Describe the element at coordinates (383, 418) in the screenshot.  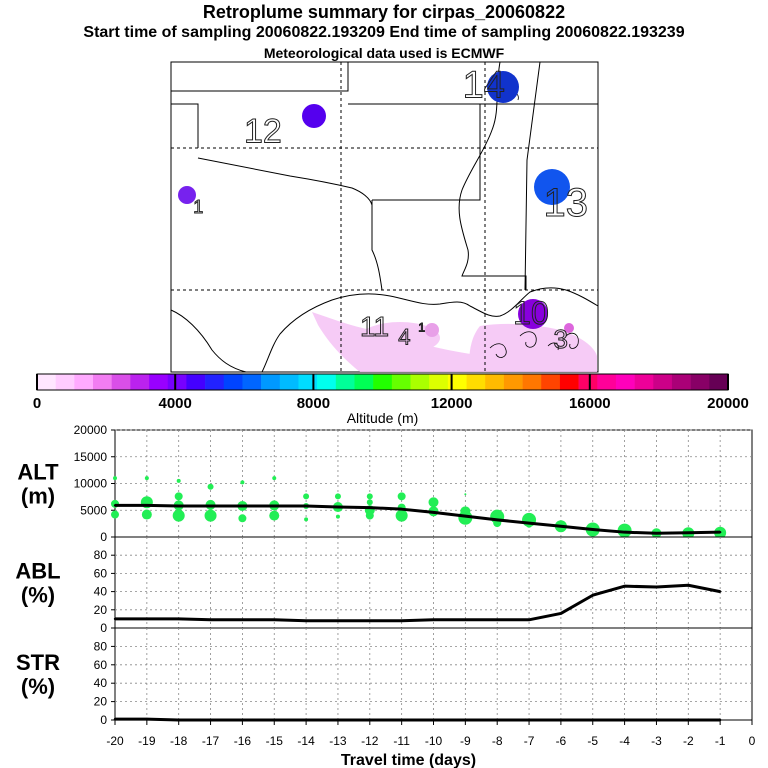
I see `colorbar-axis-label: Altitude (m)` at that location.